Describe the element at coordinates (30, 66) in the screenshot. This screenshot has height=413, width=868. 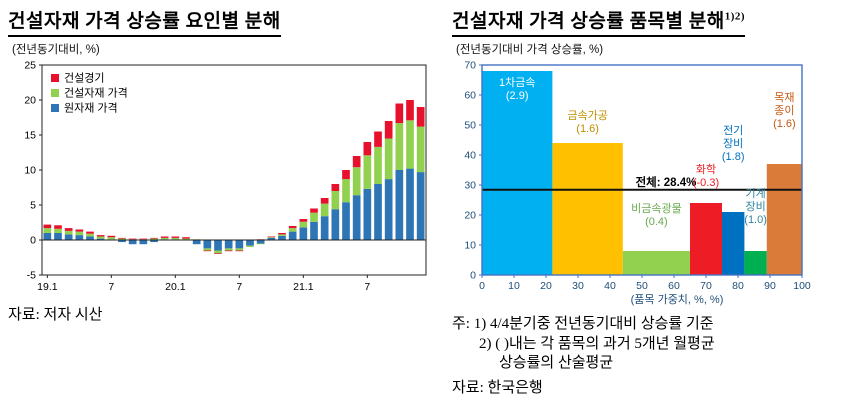
I see `y-tick-label: 25` at that location.